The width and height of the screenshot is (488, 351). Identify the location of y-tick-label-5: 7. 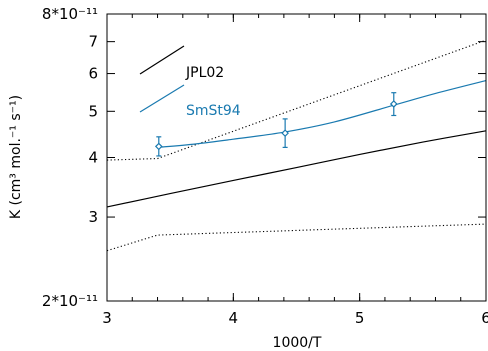
(93, 42).